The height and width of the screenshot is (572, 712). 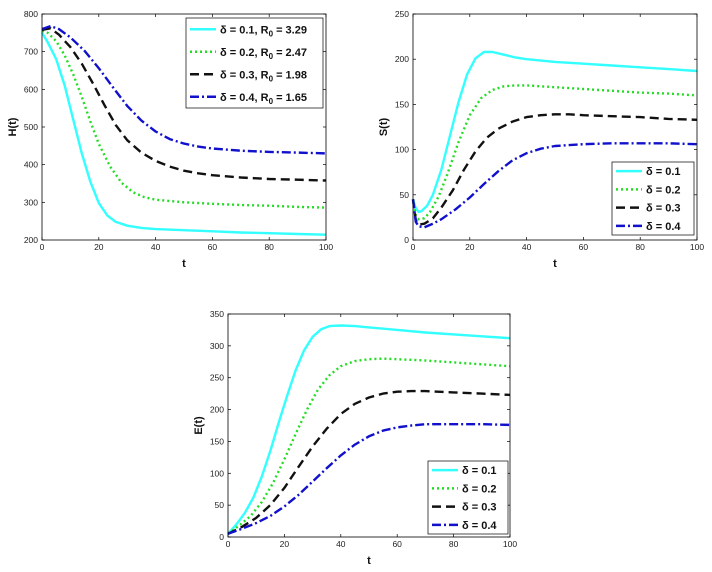 I want to click on chart2-legend-box, so click(x=468, y=497).